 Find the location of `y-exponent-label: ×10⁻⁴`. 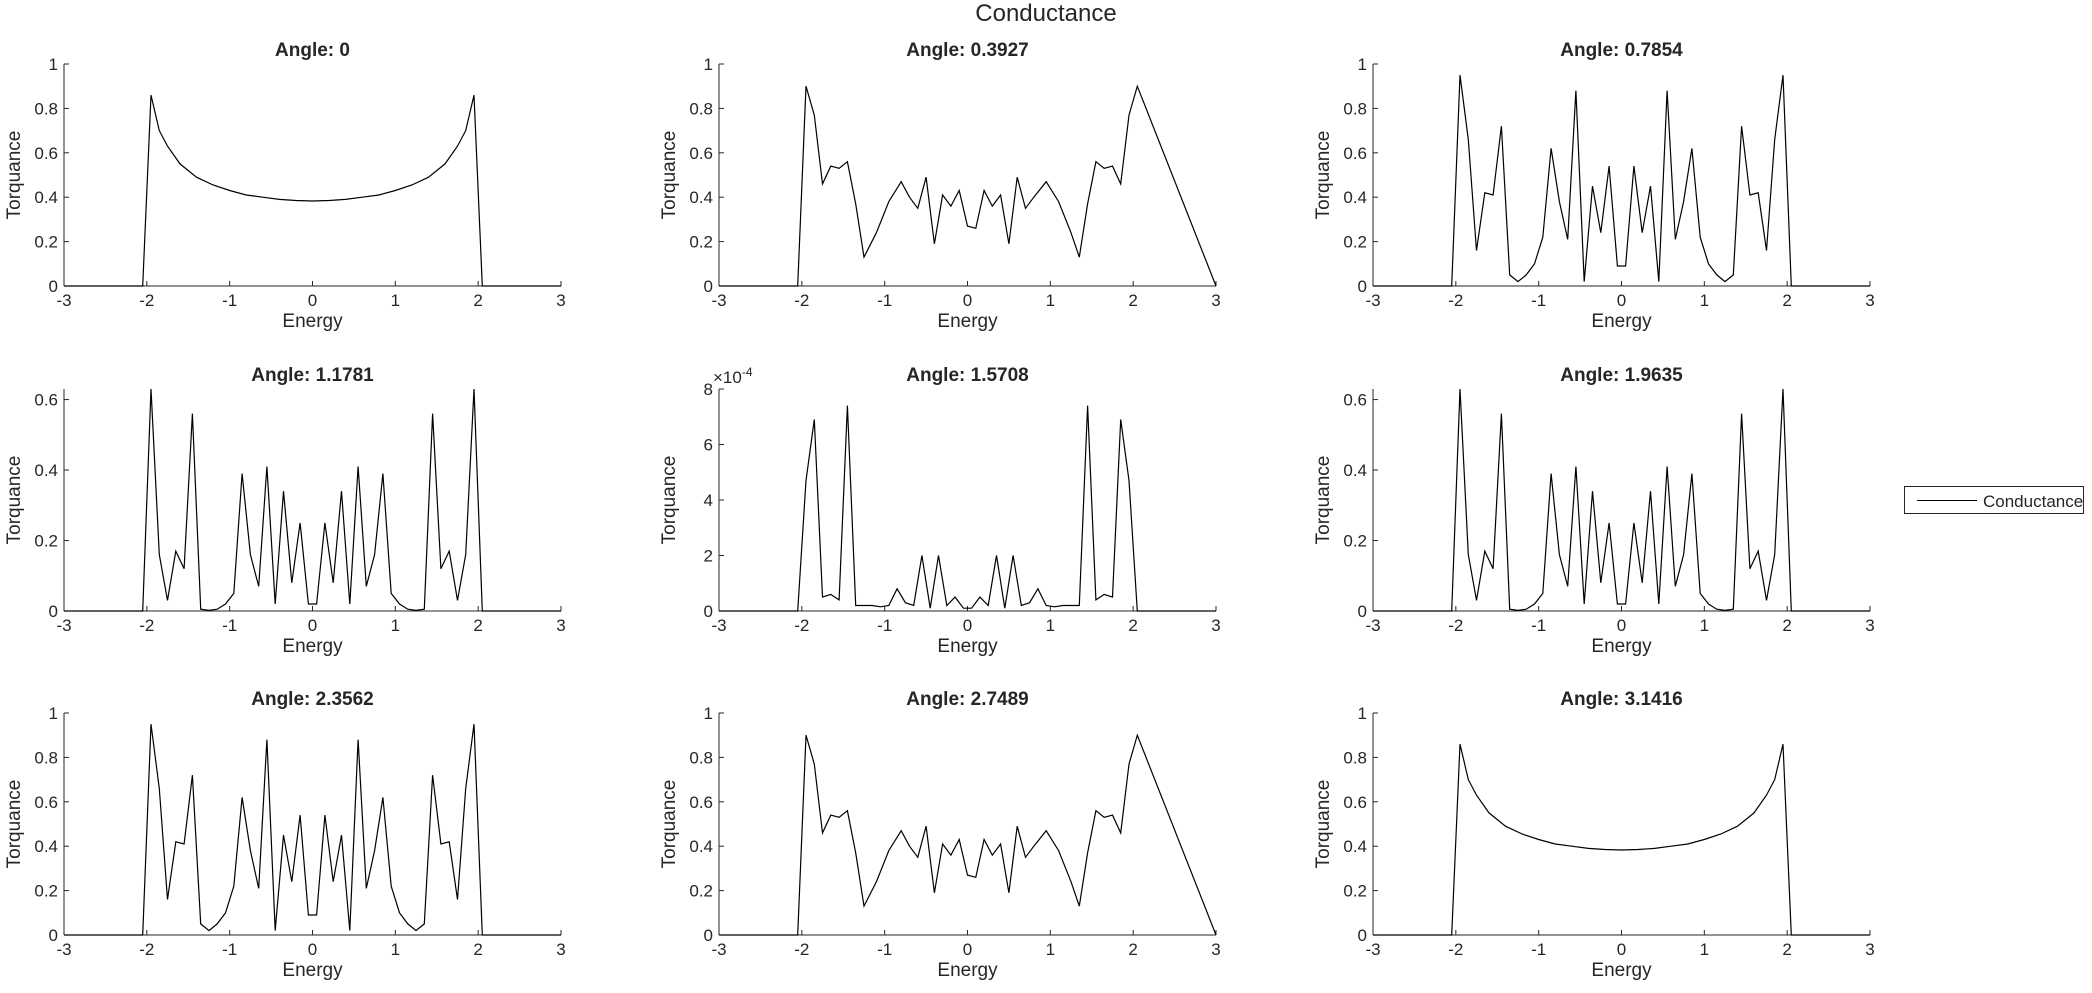

y-exponent-label: ×10⁻⁴ is located at coordinates (733, 376).